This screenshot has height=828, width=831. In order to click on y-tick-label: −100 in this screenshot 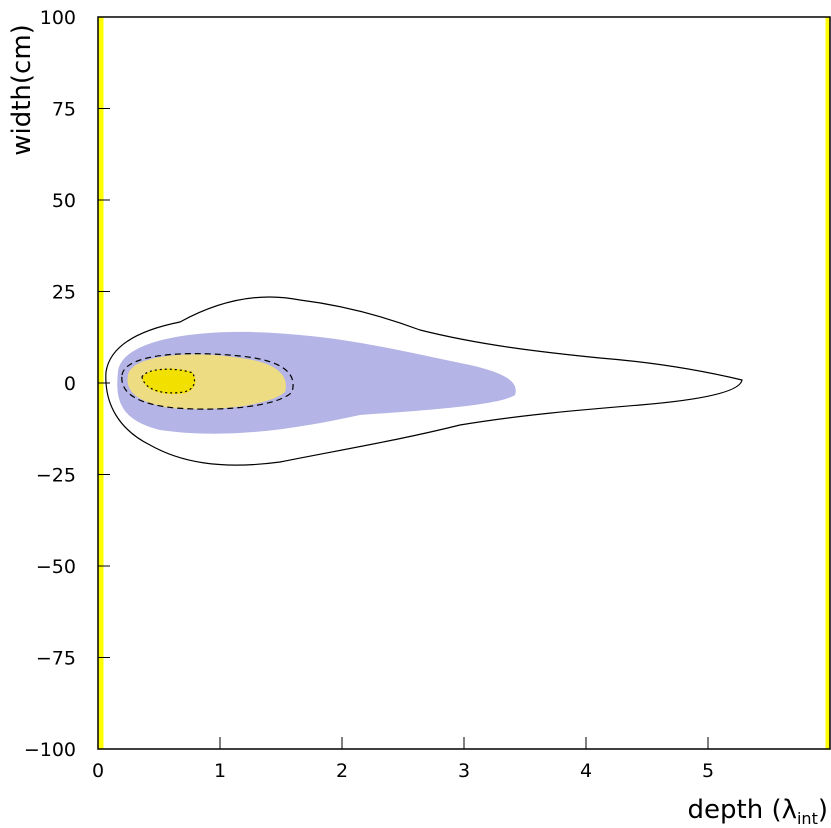, I will do `click(50, 750)`.